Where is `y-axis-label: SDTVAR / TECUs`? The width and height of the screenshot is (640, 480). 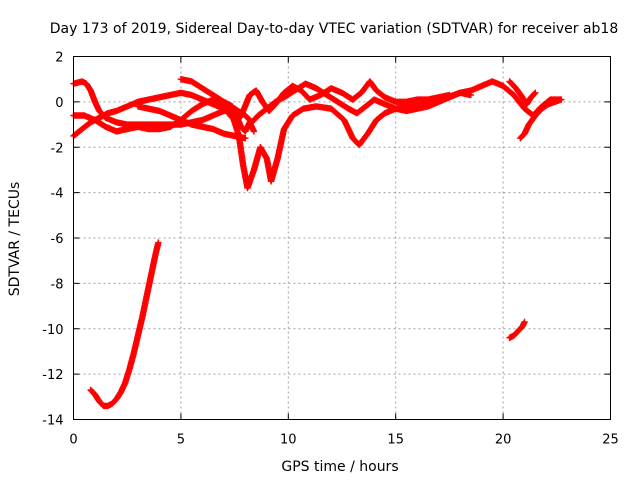 y-axis-label: SDTVAR / TECUs is located at coordinates (15, 239).